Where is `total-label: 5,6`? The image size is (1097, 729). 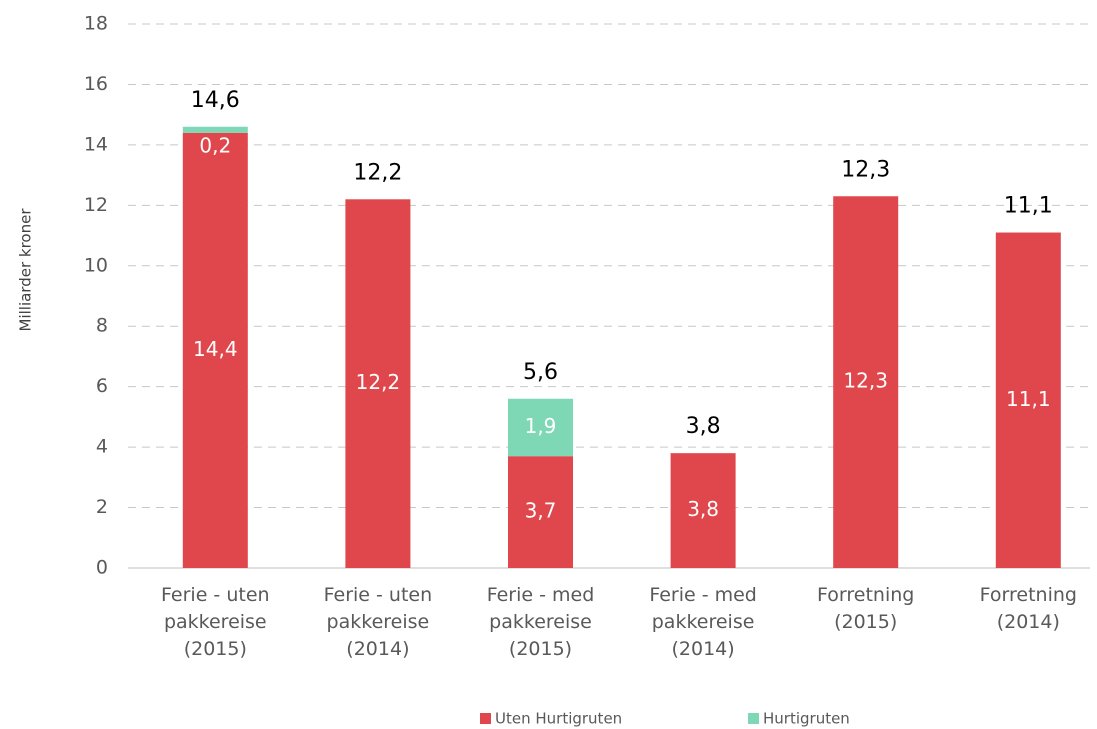 total-label: 5,6 is located at coordinates (540, 372).